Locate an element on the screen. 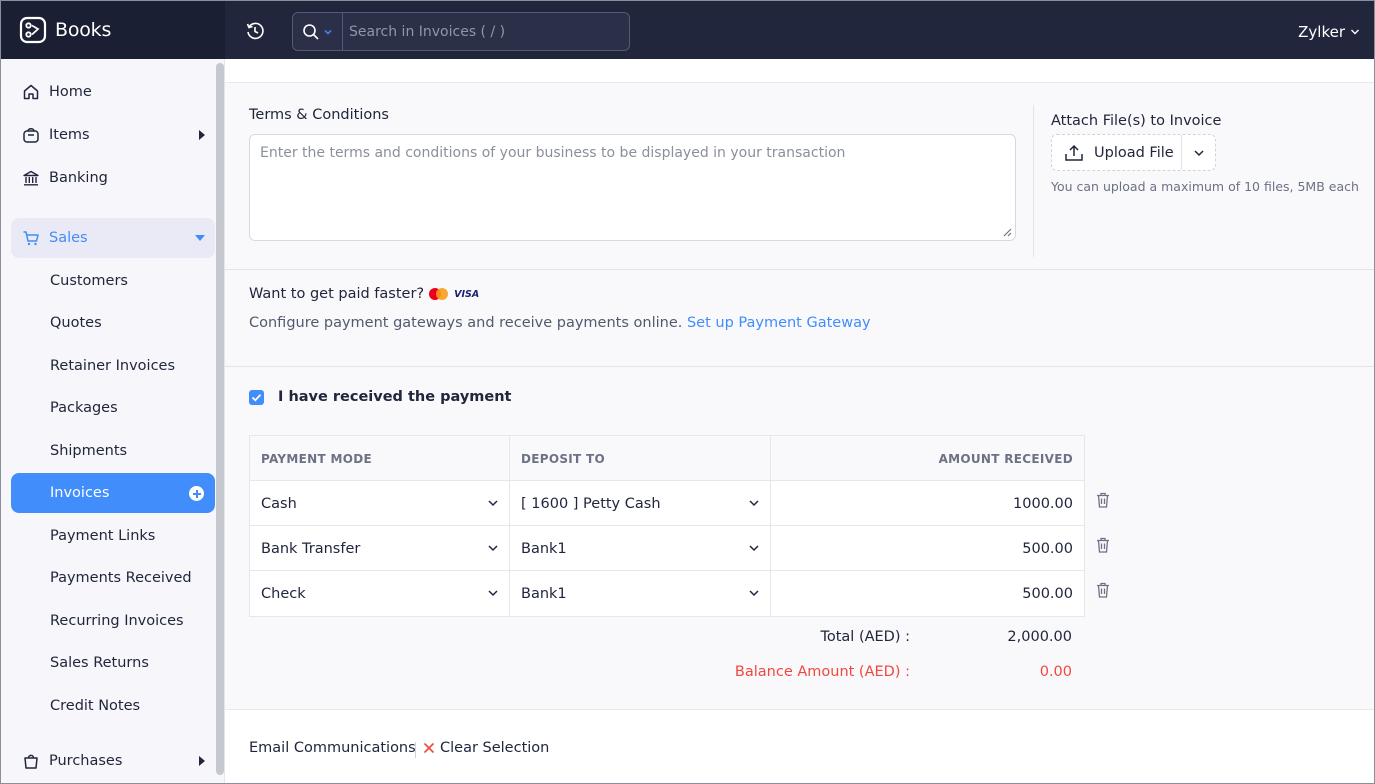 Image resolution: width=1375 pixels, height=784 pixels. books-logo-icon is located at coordinates (33, 30).